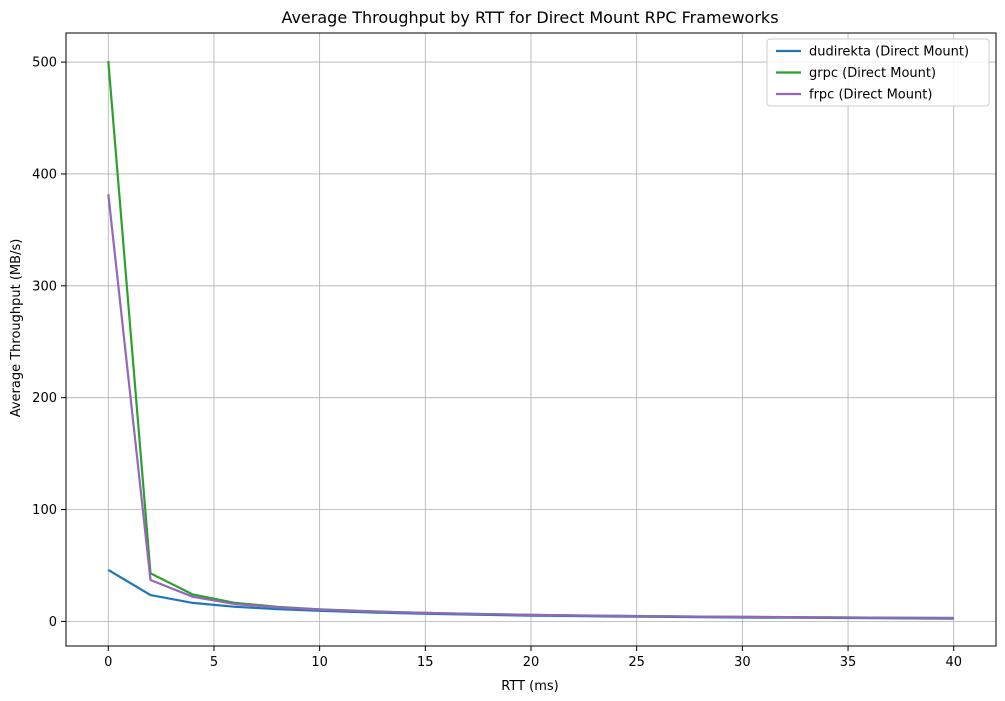  I want to click on x-axis: 0 5 10 15 20 25 30 35 40, so click(533, 658).